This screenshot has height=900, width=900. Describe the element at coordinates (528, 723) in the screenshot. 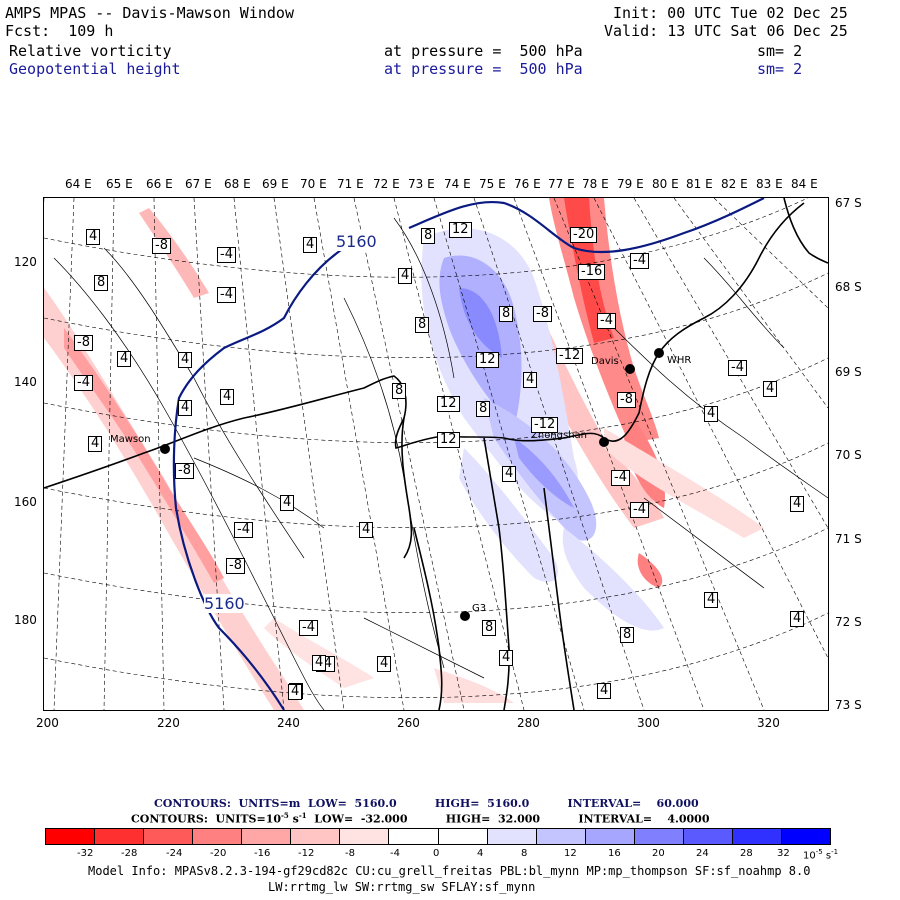

I see `x-tick: 280` at that location.